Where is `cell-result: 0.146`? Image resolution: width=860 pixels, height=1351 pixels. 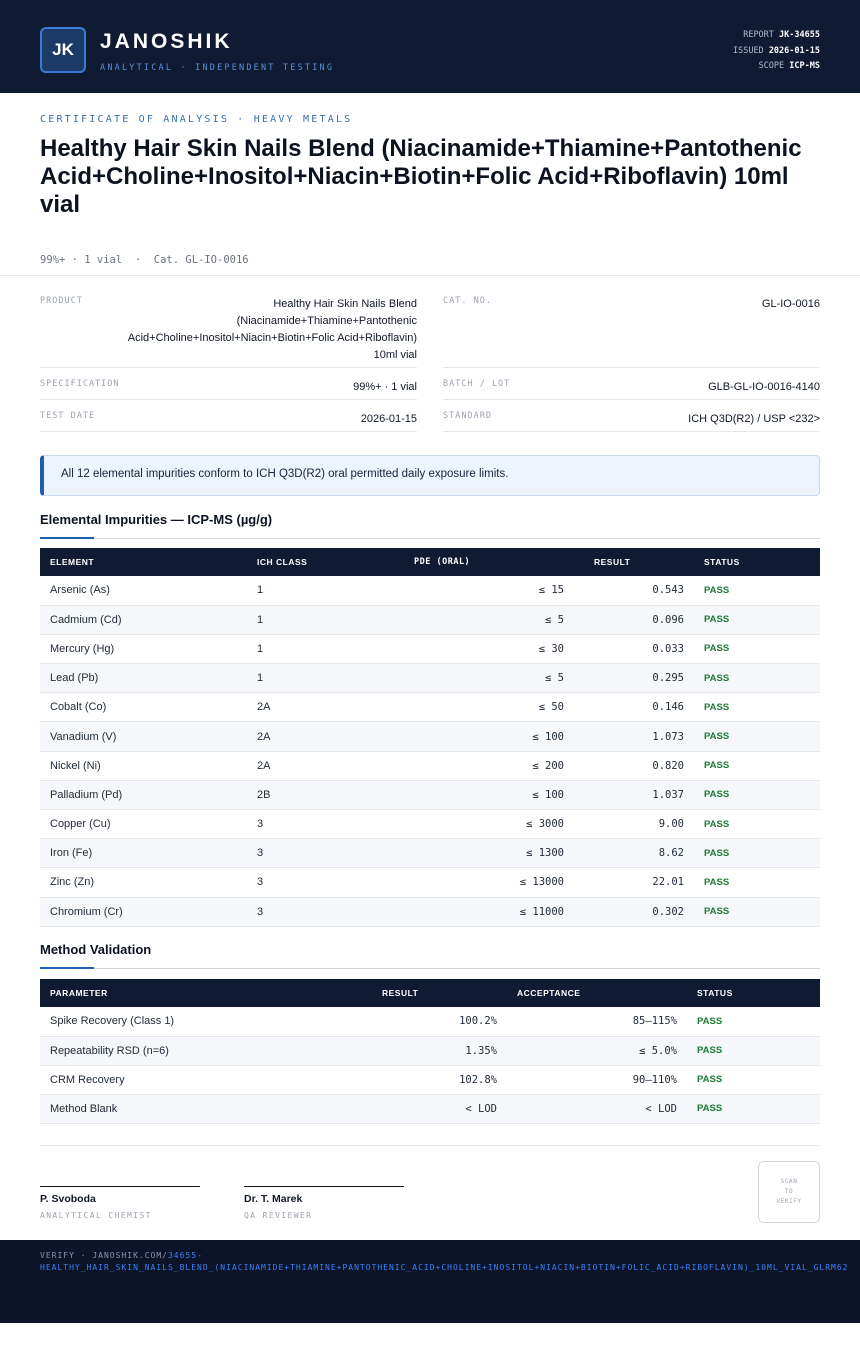 cell-result: 0.146 is located at coordinates (634, 707).